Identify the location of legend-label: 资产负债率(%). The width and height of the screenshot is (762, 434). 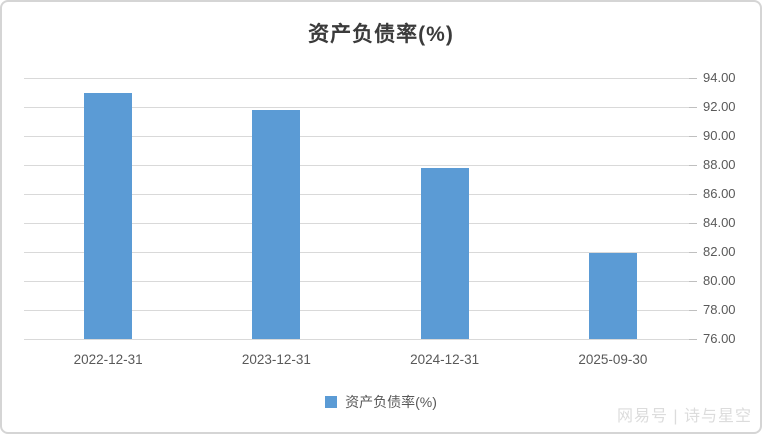
(391, 402).